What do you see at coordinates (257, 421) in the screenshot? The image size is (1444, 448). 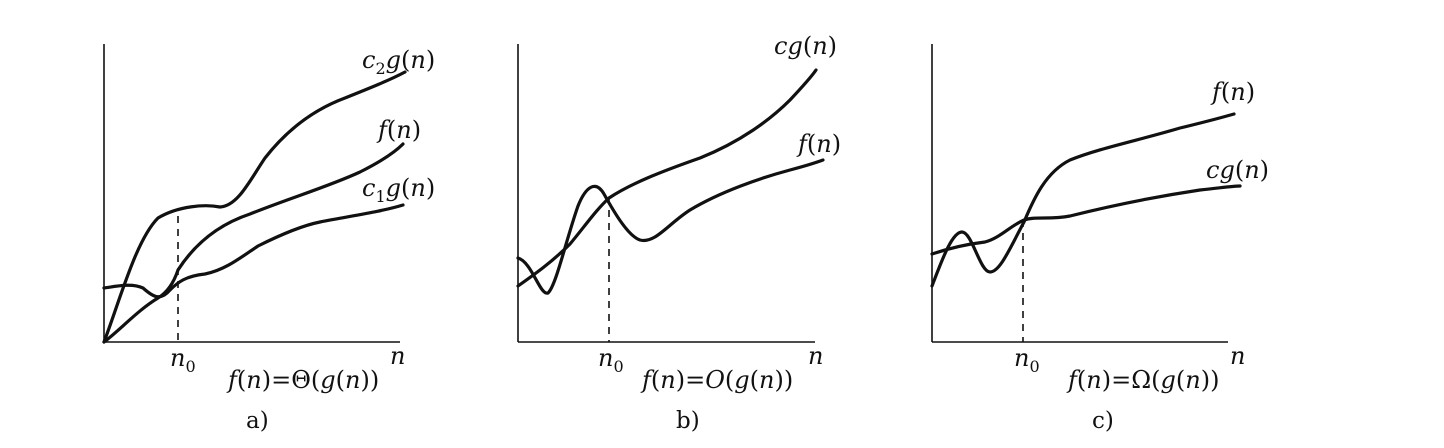 I see `panel-a-caption: a)` at bounding box center [257, 421].